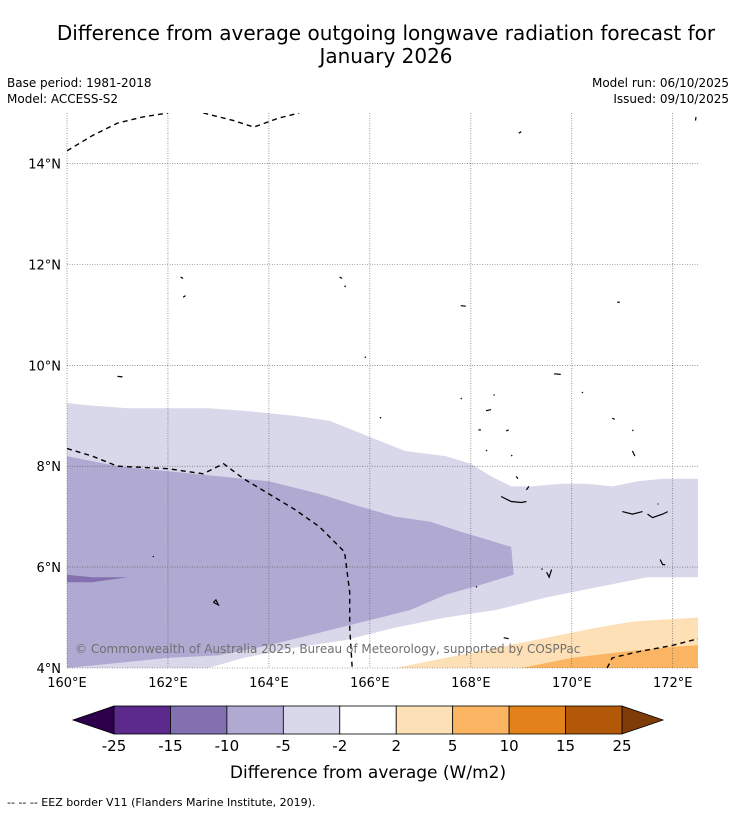 The width and height of the screenshot is (736, 816). I want to click on colorbar-tick-7: 10, so click(509, 746).